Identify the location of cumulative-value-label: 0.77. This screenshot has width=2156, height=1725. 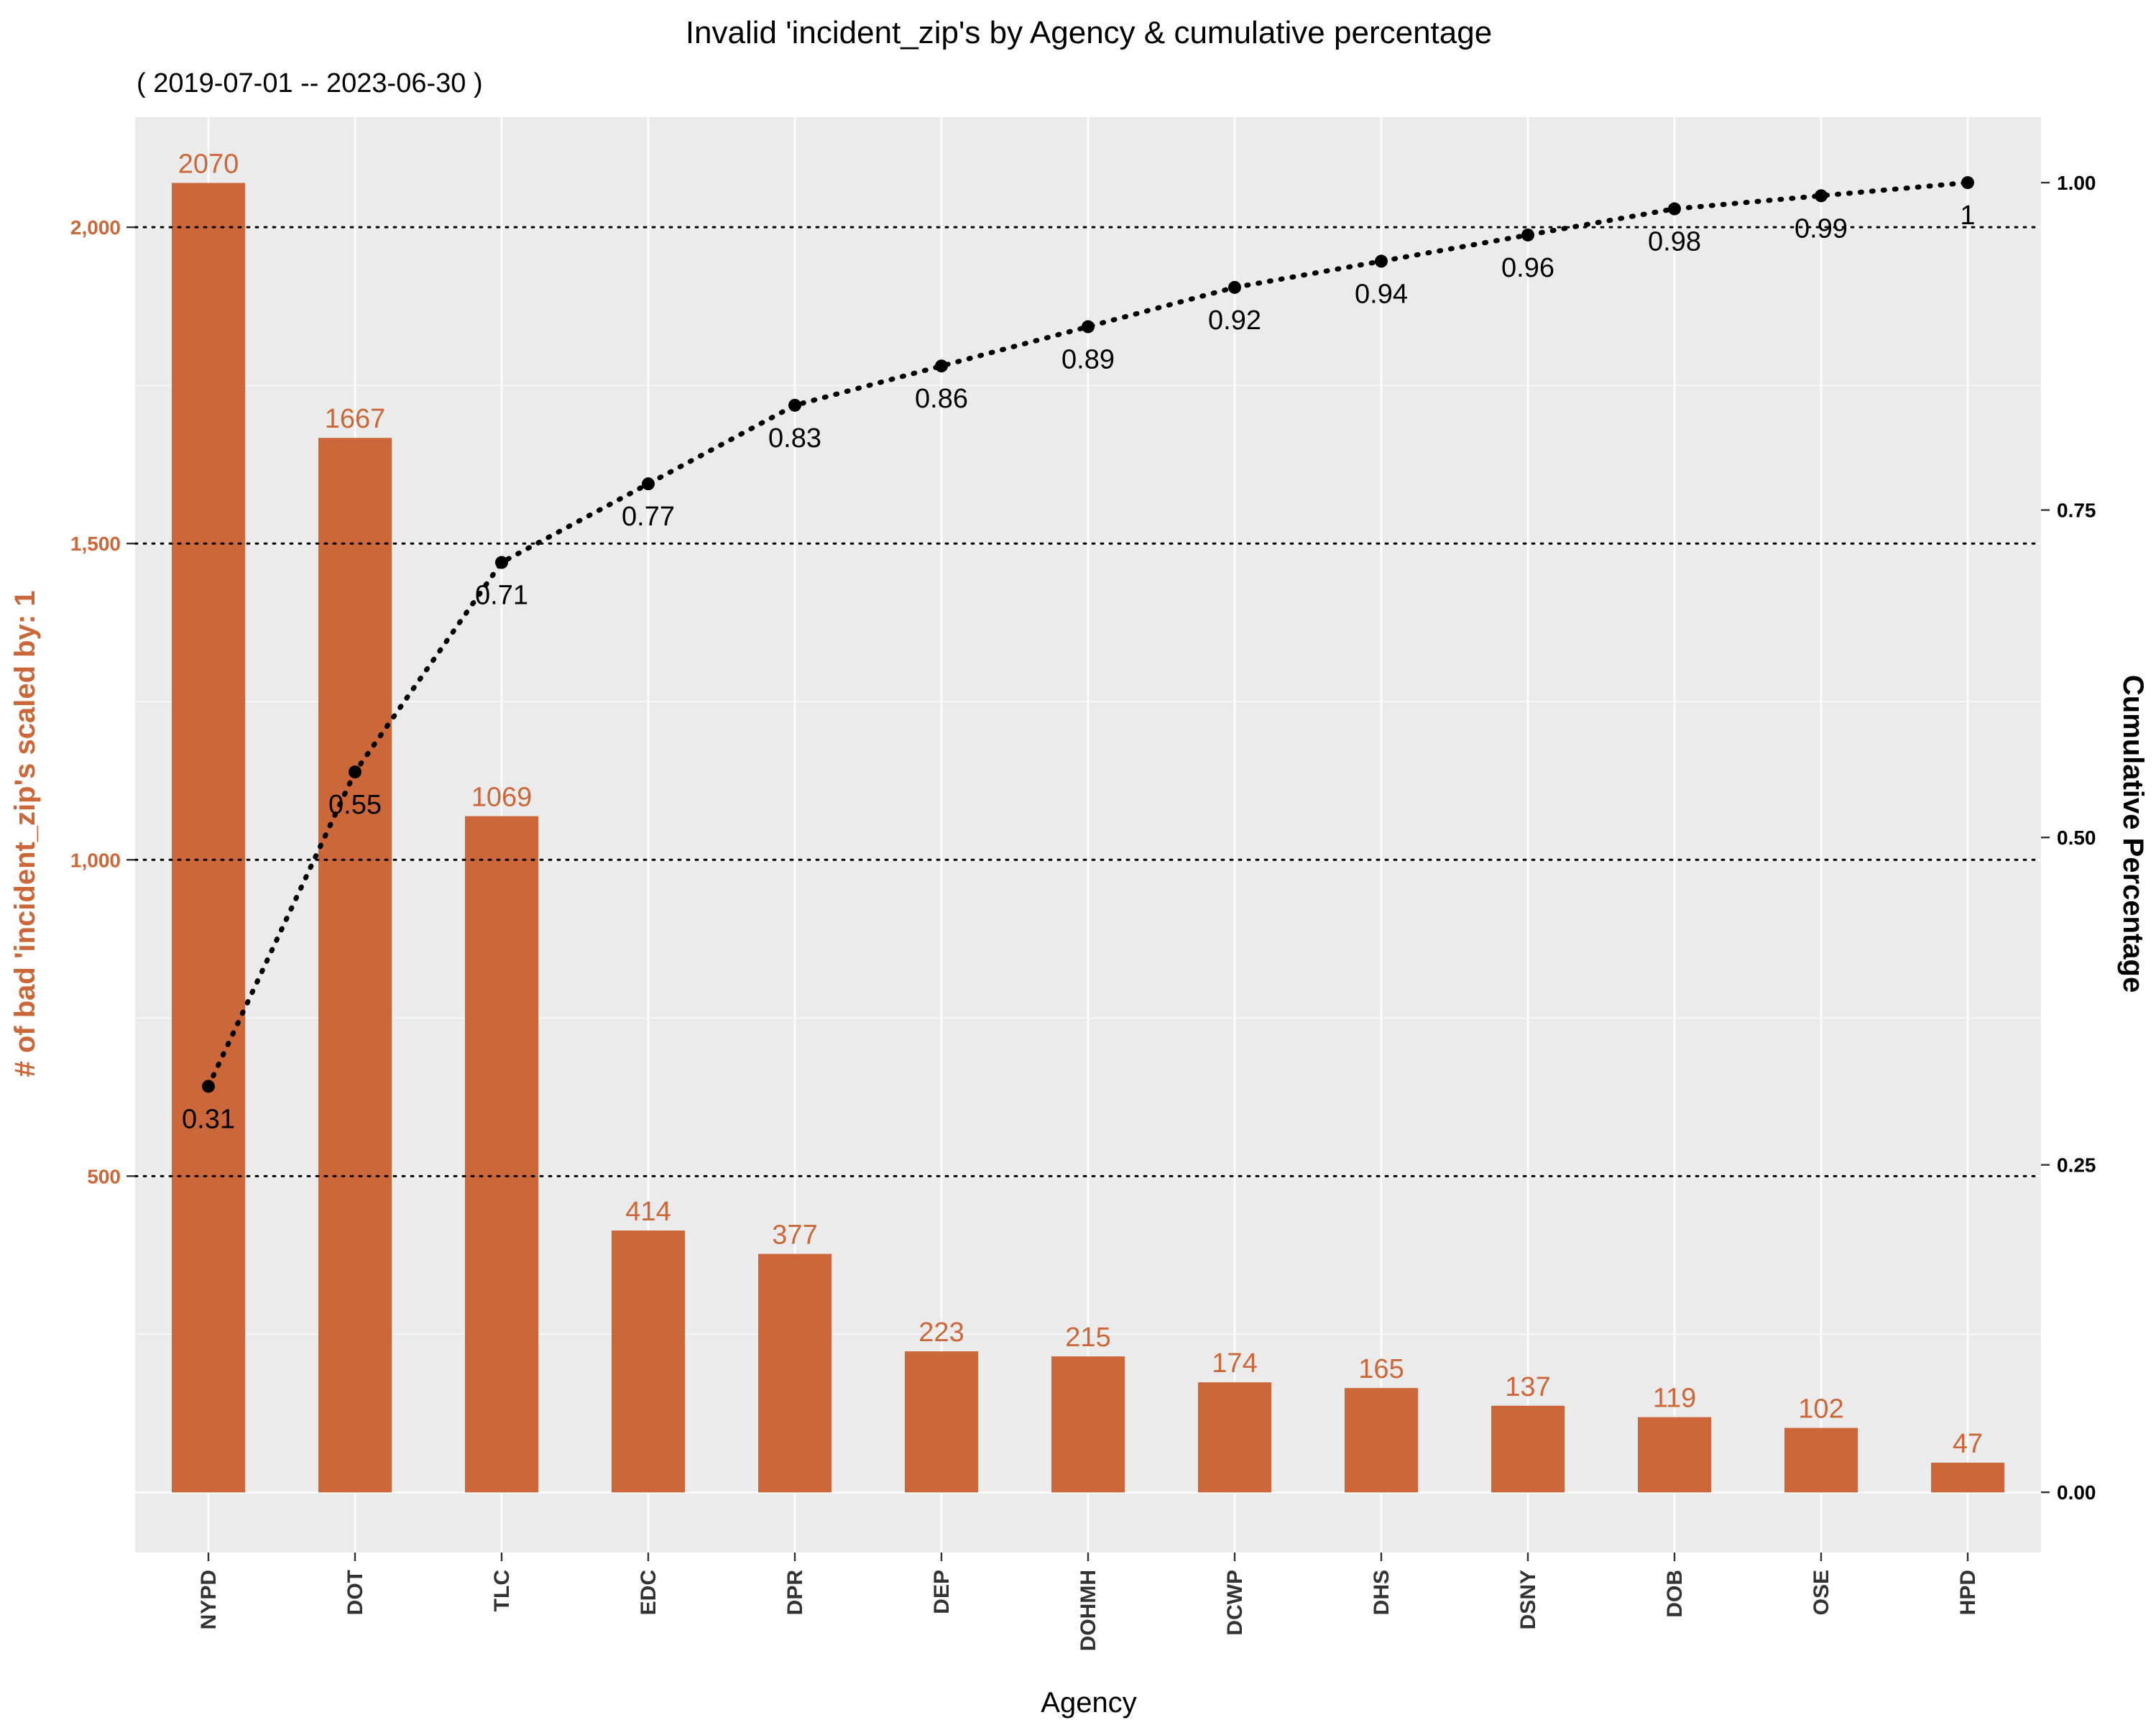
(648, 517).